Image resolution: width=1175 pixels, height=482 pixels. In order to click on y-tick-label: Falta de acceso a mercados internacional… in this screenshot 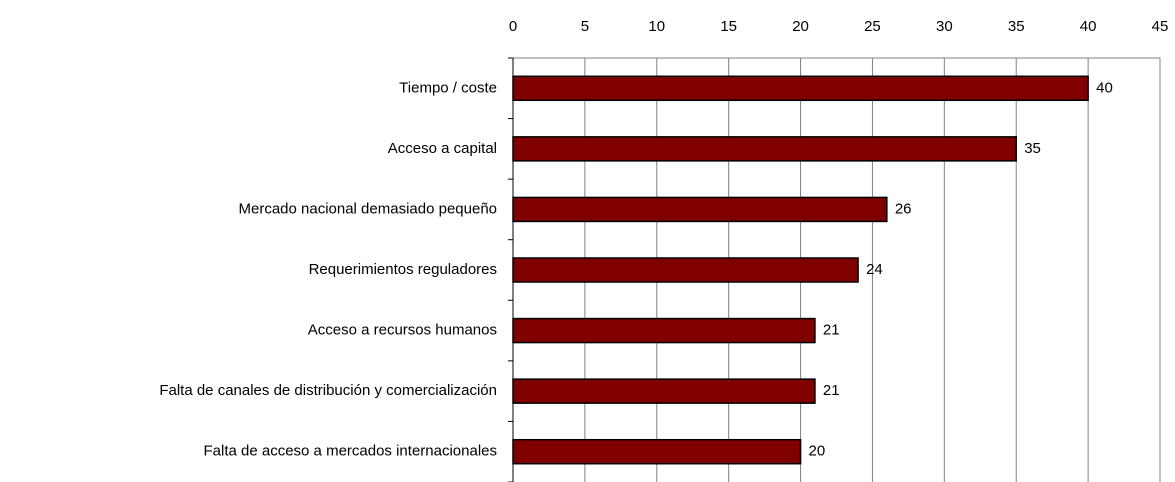, I will do `click(351, 451)`.